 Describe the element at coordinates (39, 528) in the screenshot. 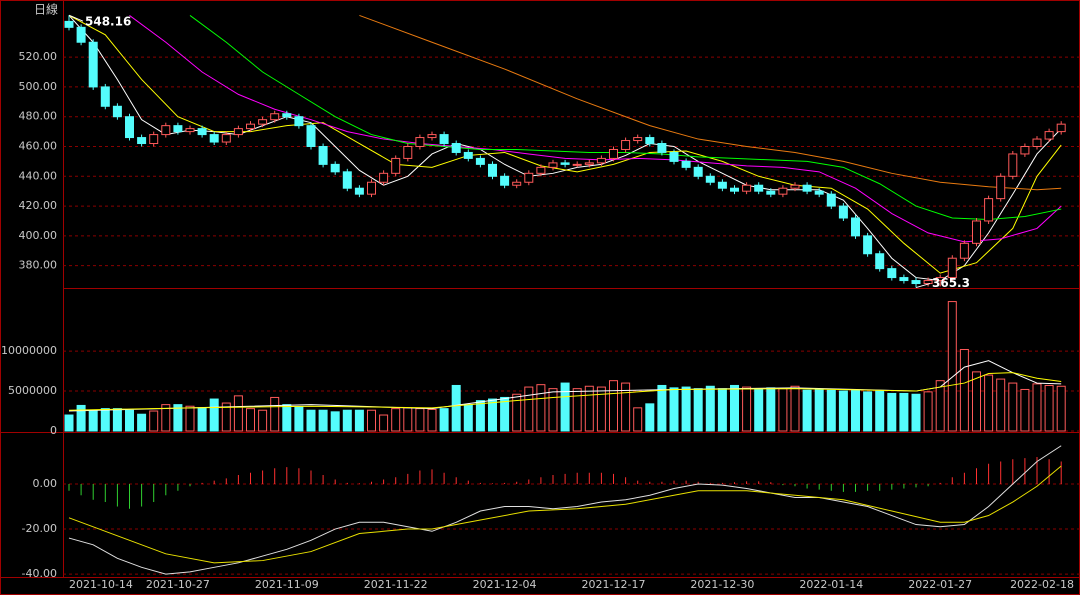

I see `y-tick-label: -20.00` at that location.